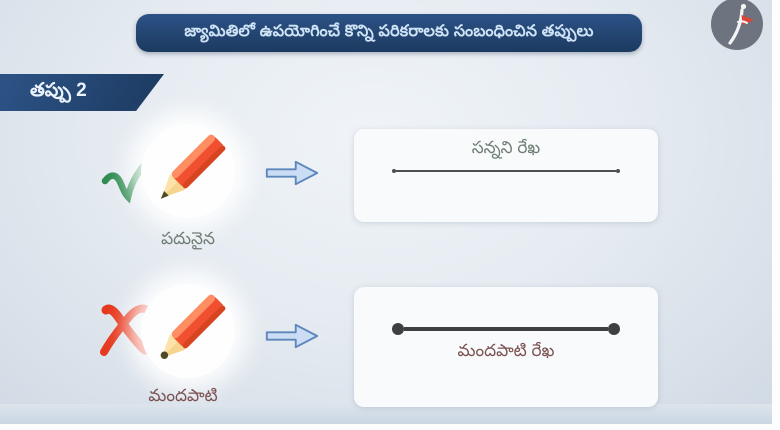 Image resolution: width=780 pixels, height=430 pixels. I want to click on result-card: సన్నని రేఖ, so click(506, 175).